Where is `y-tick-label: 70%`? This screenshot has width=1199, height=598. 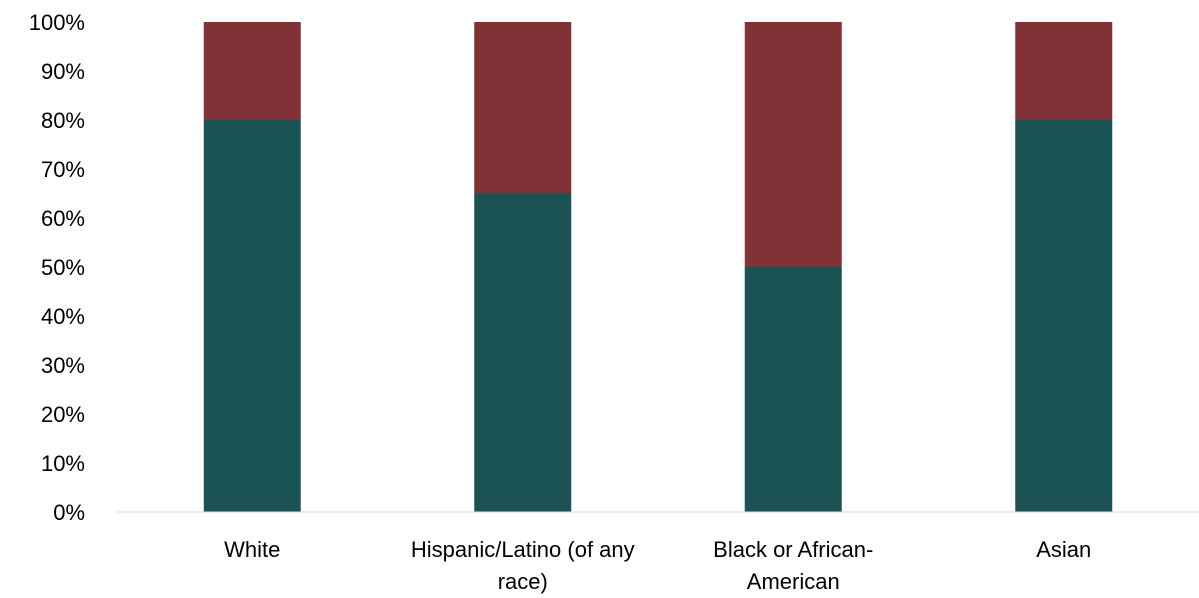 y-tick-label: 70% is located at coordinates (63, 169).